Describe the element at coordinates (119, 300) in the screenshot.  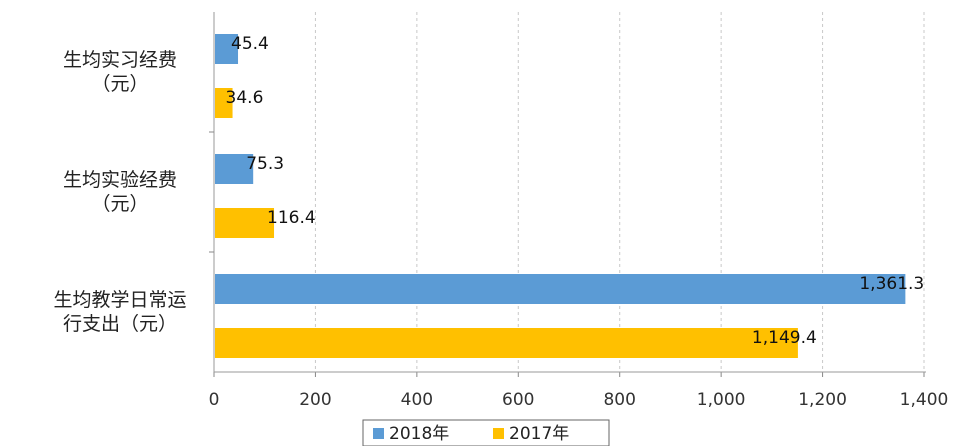
I see `category-label: 生均教学日常运` at that location.